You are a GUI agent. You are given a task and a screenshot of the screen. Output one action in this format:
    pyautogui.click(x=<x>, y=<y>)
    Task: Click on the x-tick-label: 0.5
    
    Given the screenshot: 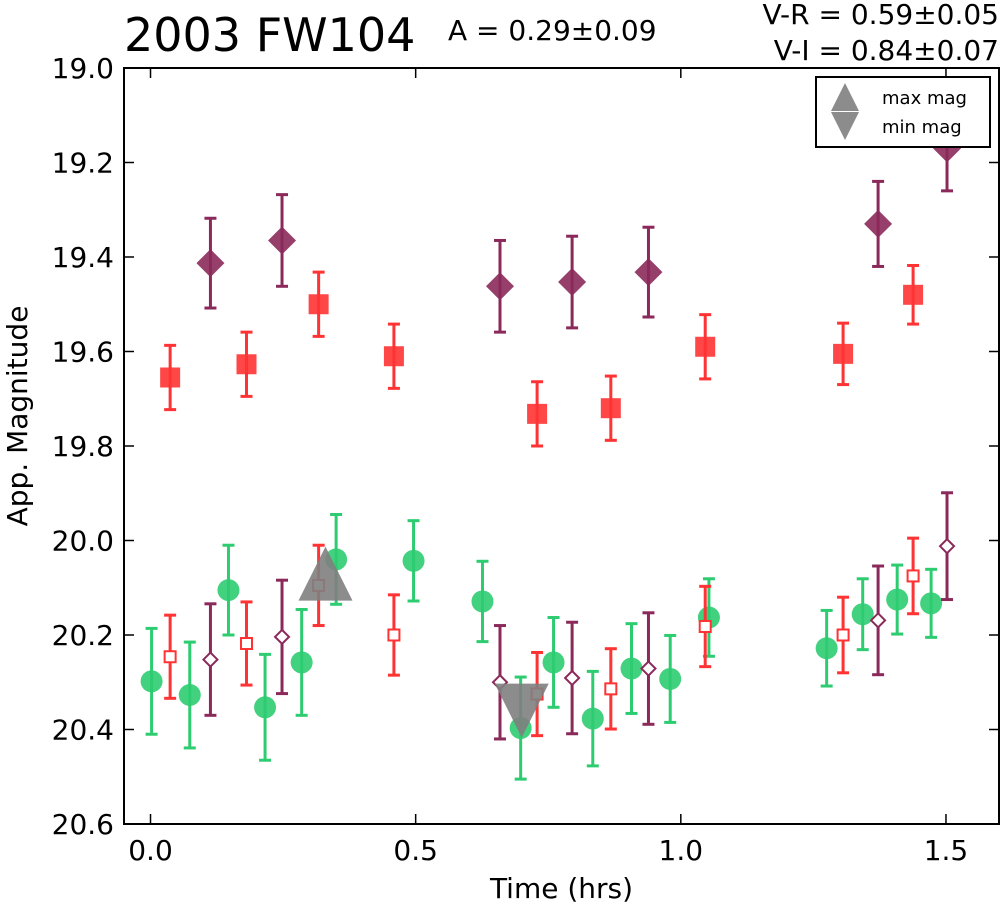 What is the action you would take?
    pyautogui.click(x=415, y=850)
    